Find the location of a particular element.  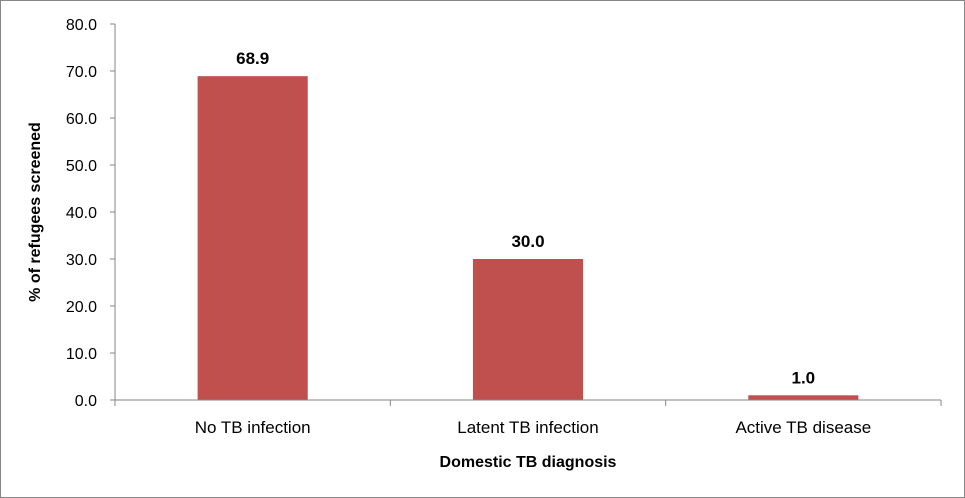

x-axis-title: Domestic TB diagnosis is located at coordinates (528, 462).